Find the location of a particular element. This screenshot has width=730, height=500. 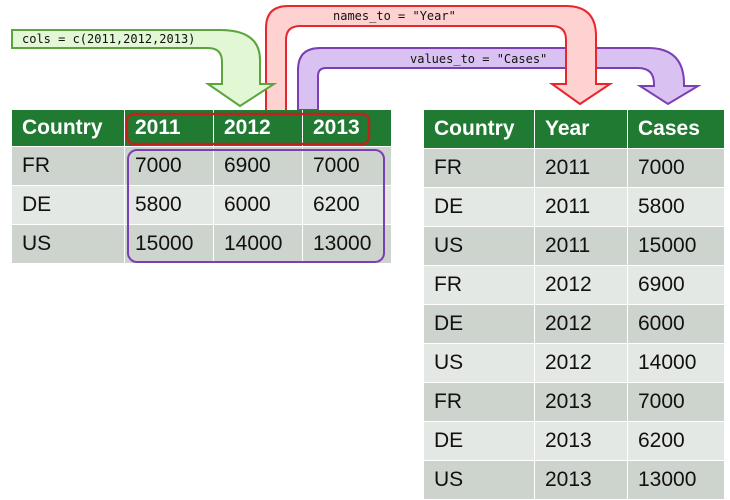

wide-header-row: Country 2011 2012 2013 is located at coordinates (202, 128).